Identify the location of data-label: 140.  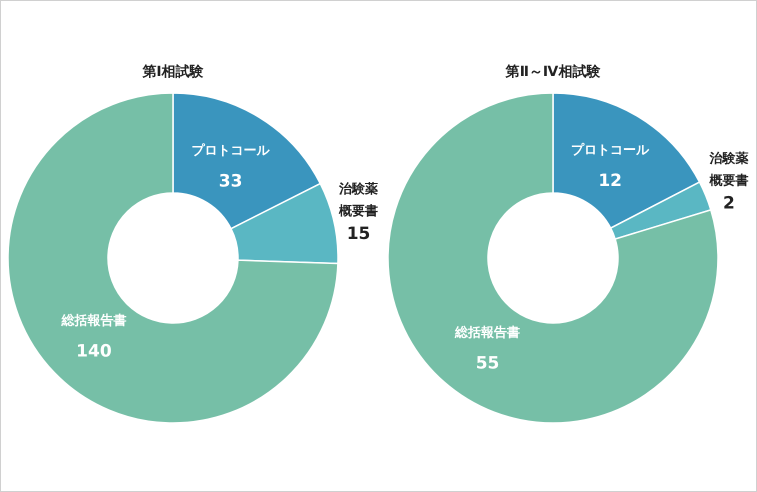
(94, 351).